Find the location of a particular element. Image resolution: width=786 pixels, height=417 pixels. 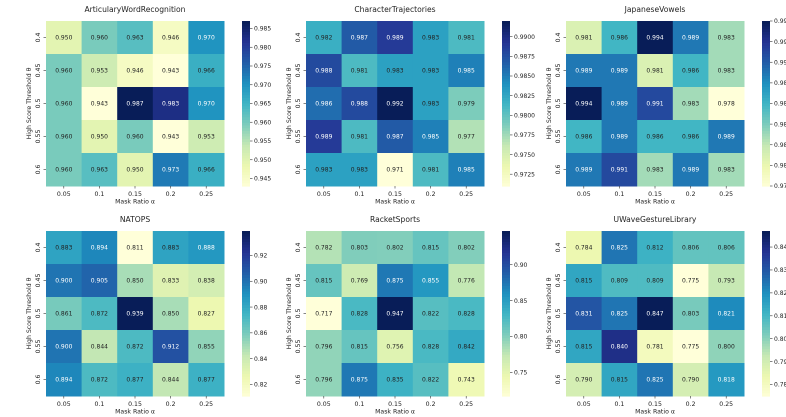

cell-value-label: 0.960 is located at coordinates (63, 170).